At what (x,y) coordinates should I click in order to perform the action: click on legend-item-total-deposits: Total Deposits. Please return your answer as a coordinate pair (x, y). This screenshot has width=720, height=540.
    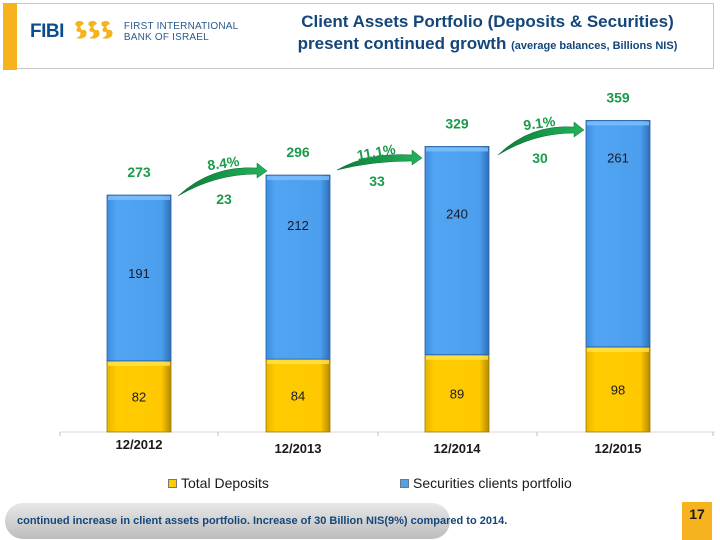
    Looking at the image, I should click on (218, 483).